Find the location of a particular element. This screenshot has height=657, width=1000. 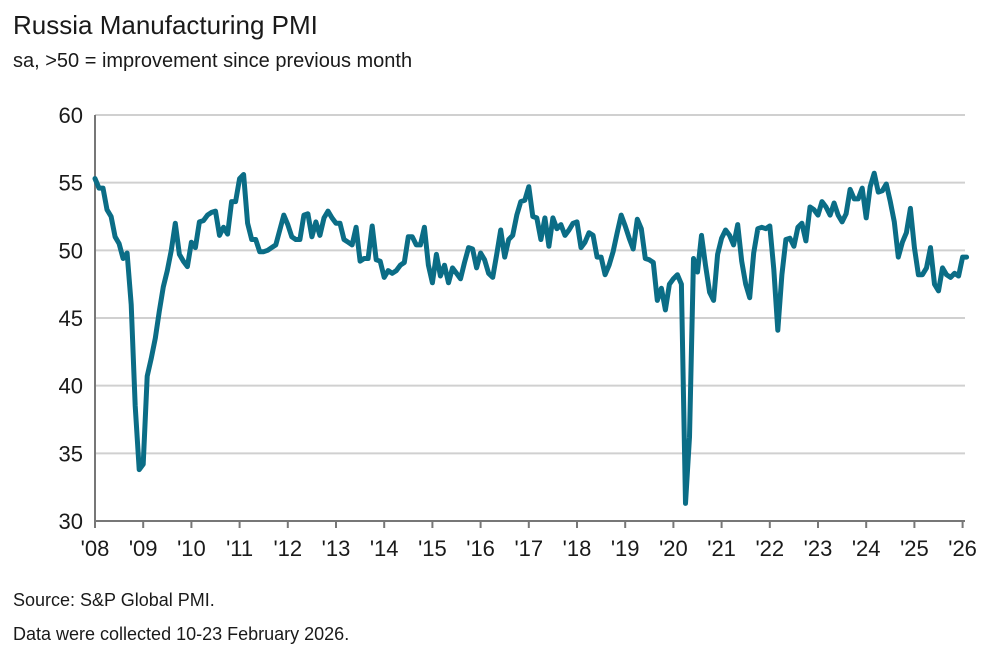

x-tick-label: '24 is located at coordinates (866, 548).